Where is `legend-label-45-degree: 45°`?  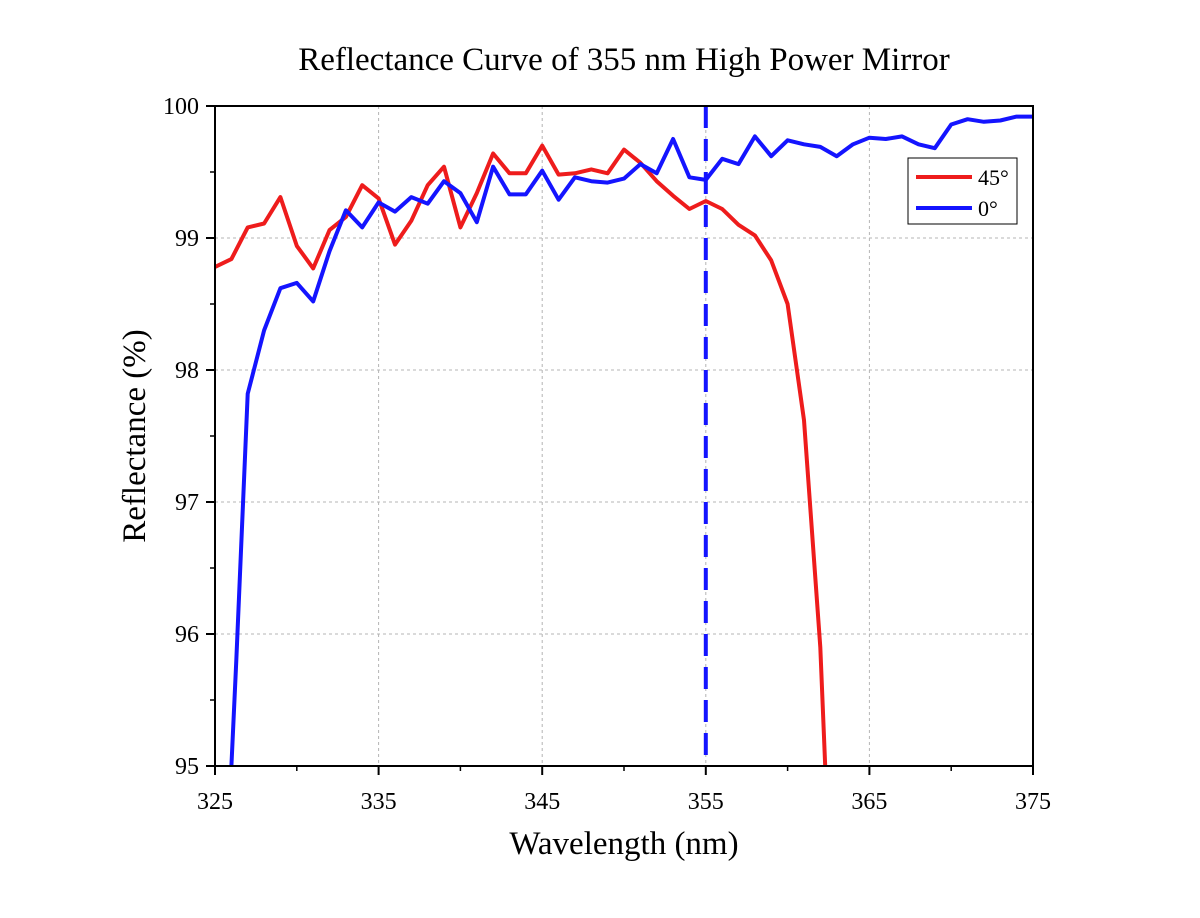 legend-label-45-degree: 45° is located at coordinates (993, 177).